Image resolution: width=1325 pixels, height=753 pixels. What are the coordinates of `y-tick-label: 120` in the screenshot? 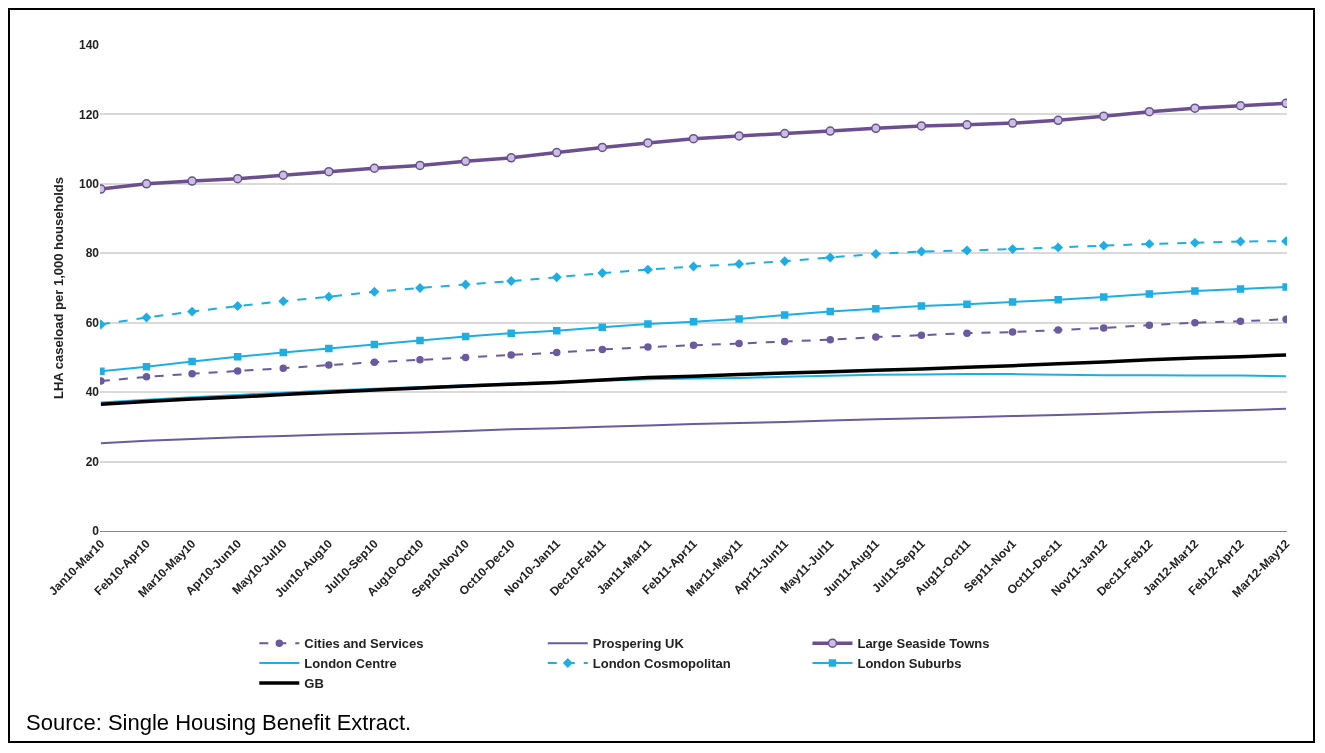 It's located at (89, 114).